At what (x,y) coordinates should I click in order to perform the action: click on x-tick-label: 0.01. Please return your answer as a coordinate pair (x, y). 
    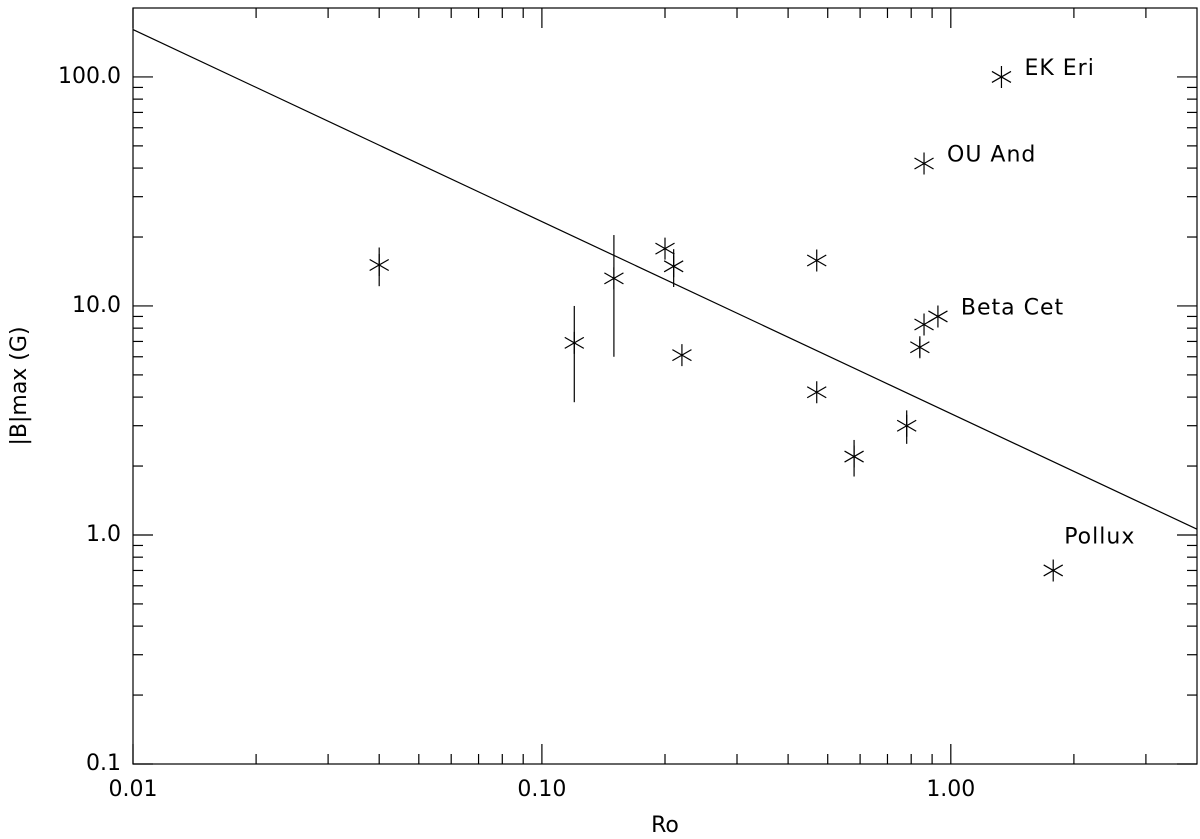
    Looking at the image, I should click on (133, 789).